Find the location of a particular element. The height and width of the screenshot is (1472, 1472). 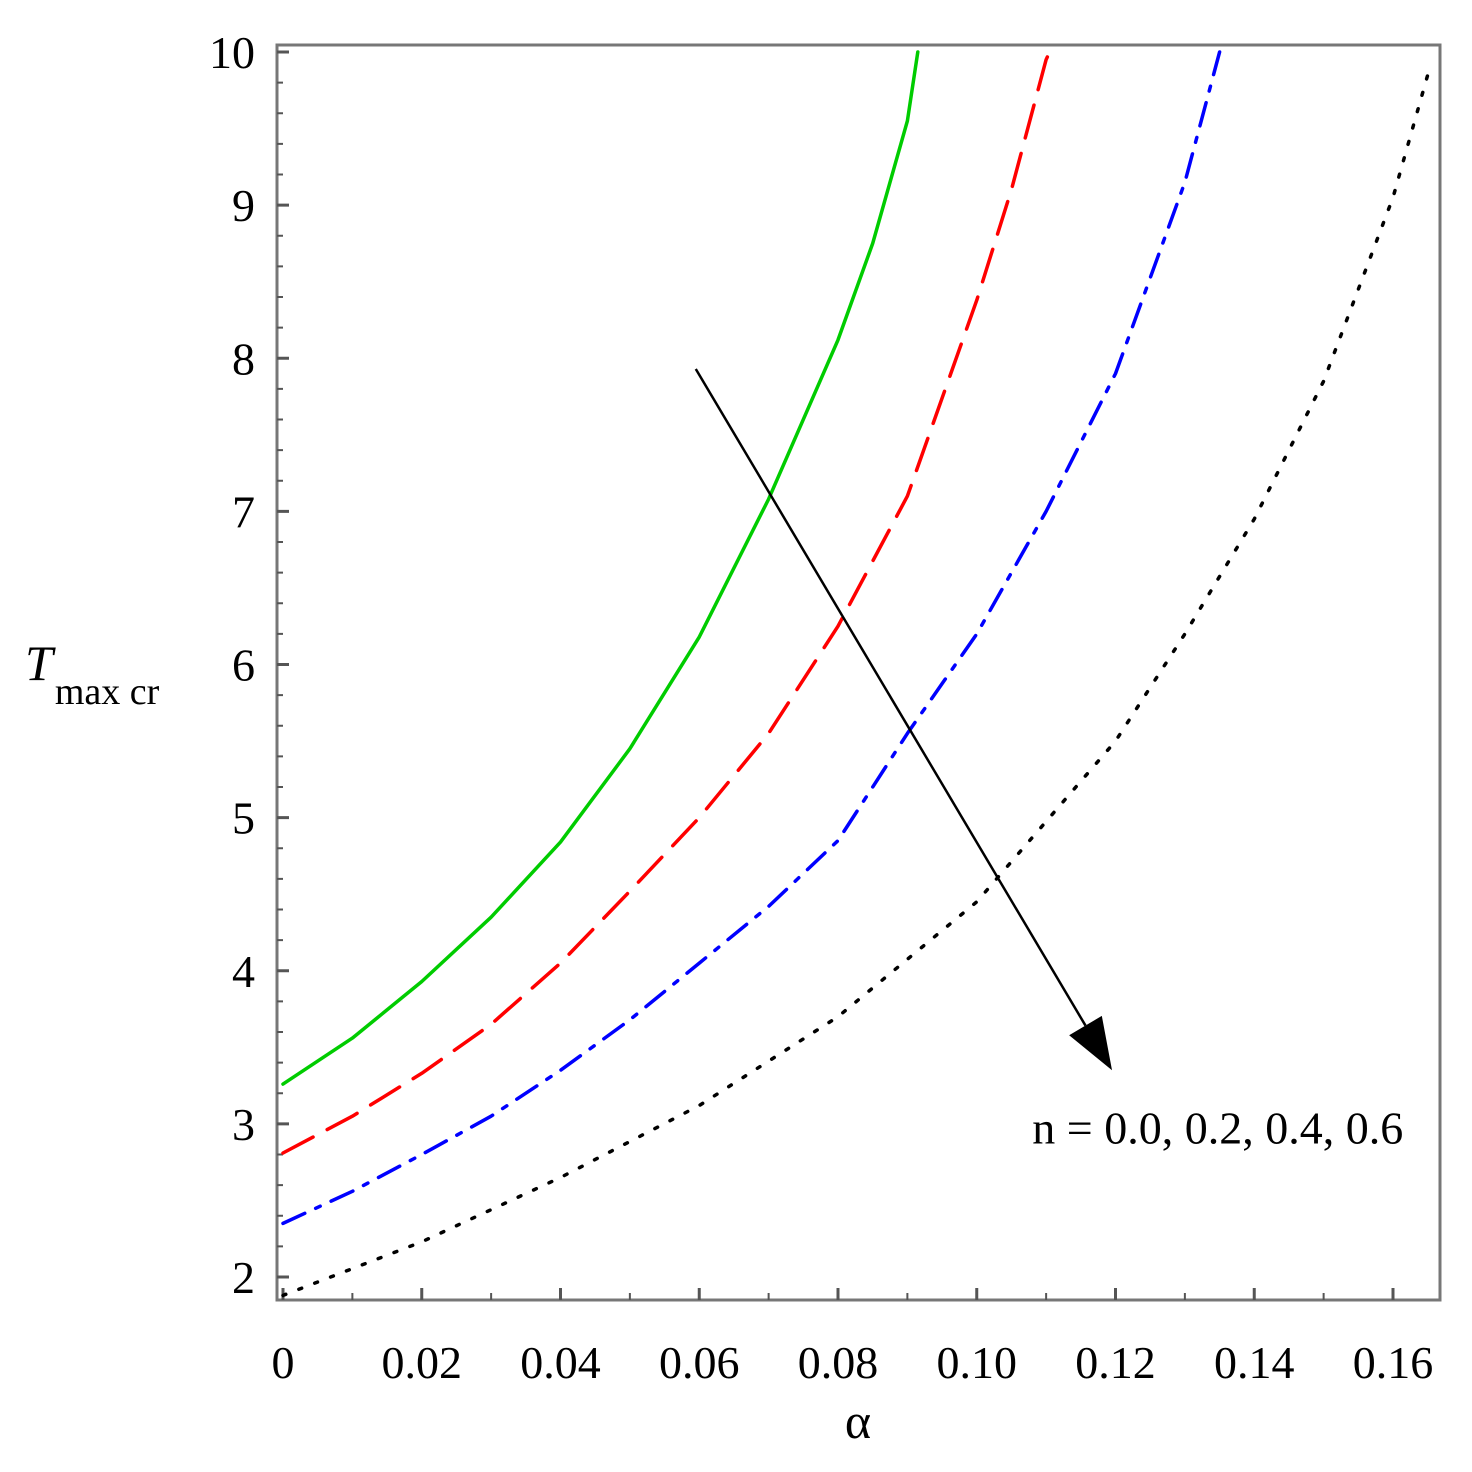

annotation-arrow-head is located at coordinates (1091, 1043).